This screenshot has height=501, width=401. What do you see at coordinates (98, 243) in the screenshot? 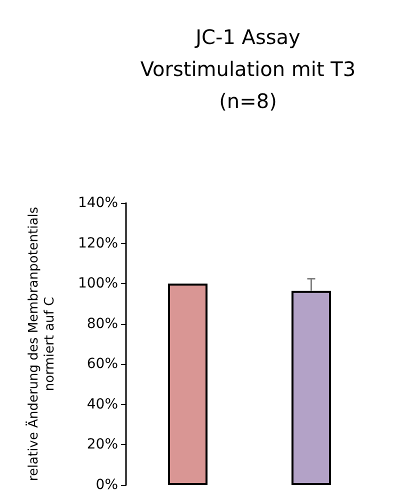
I see `y-tick-label: 120%` at bounding box center [98, 243].